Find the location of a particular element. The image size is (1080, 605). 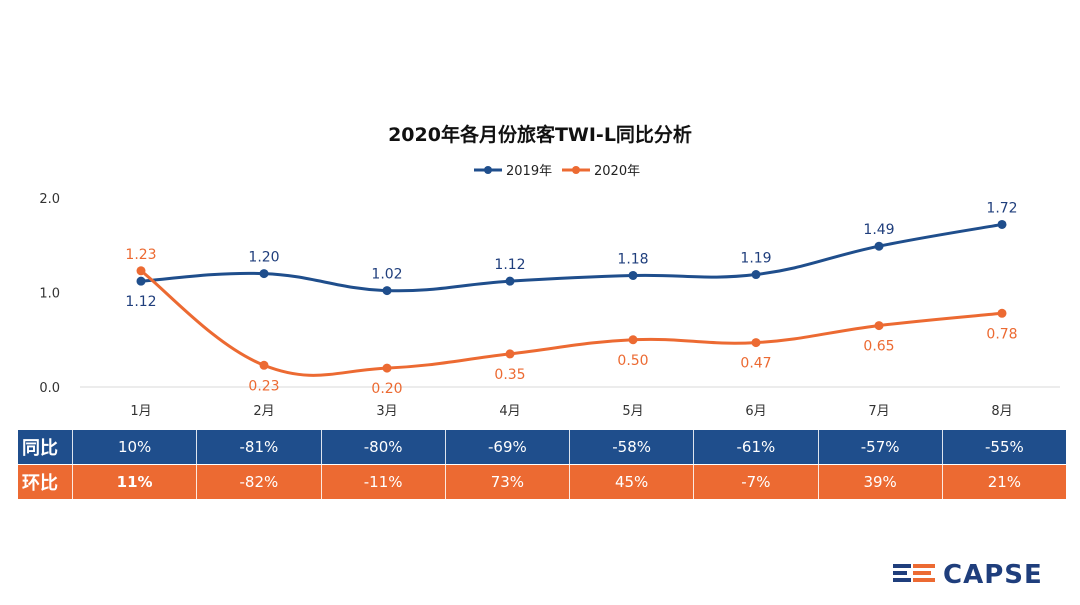

y-tick-label: 1.0 is located at coordinates (49, 294).